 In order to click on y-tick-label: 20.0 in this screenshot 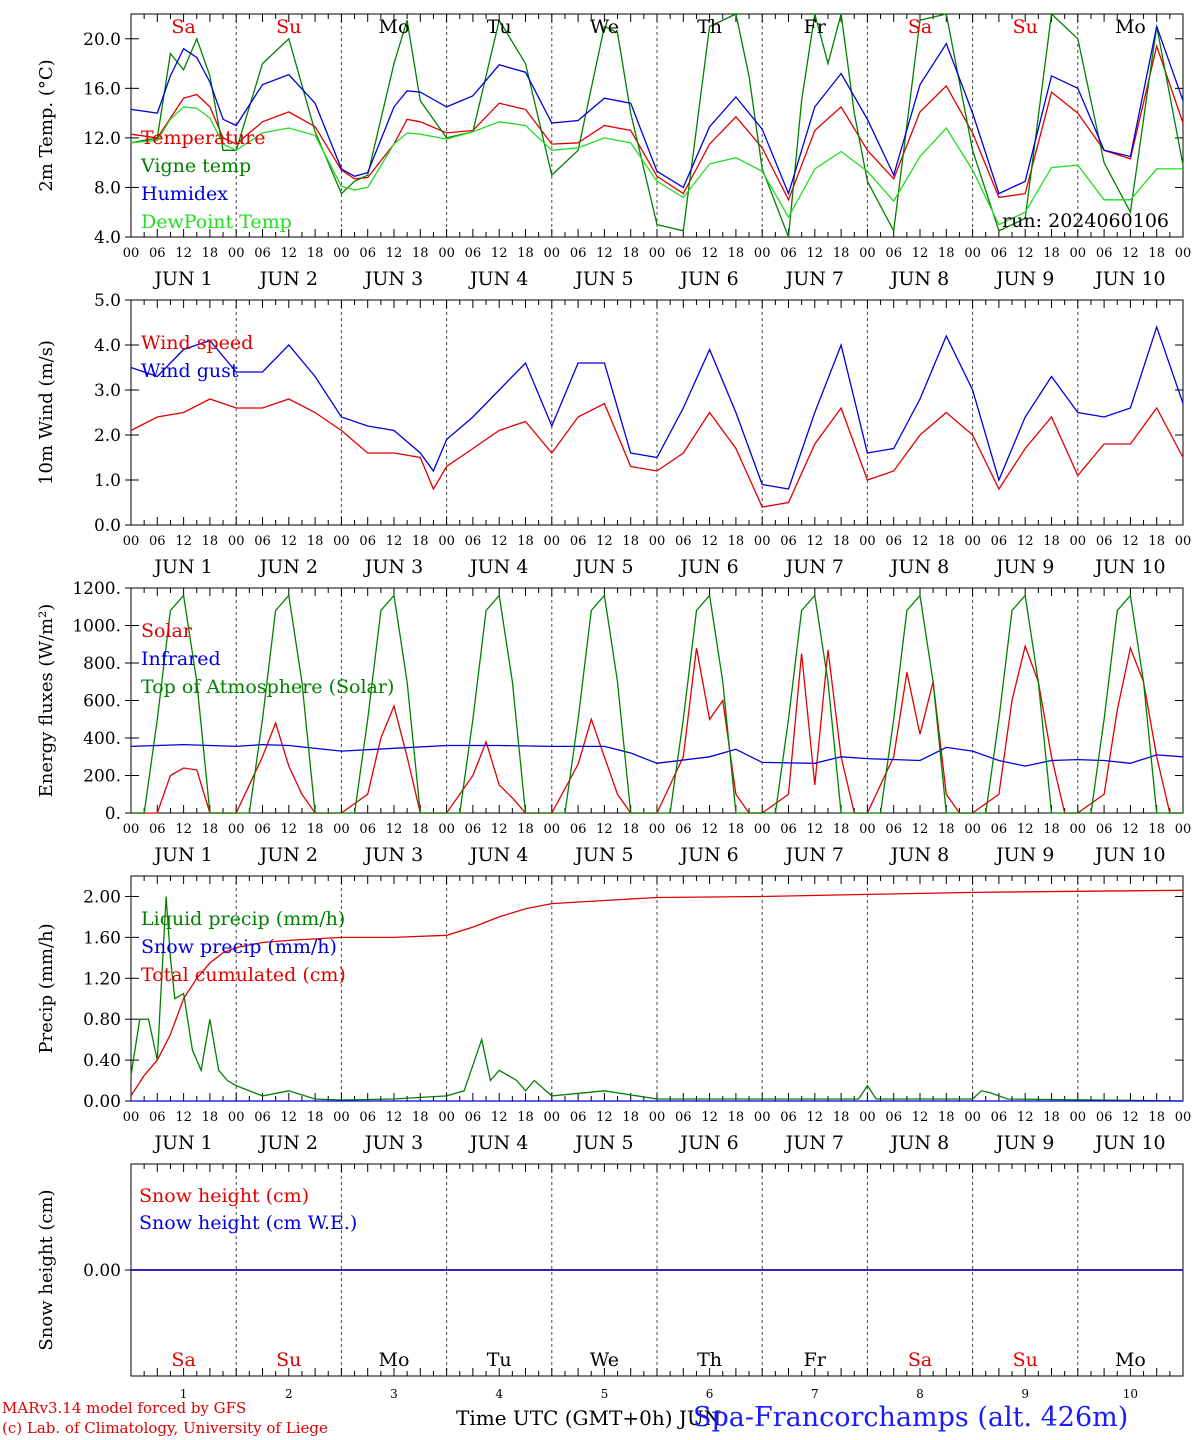, I will do `click(102, 40)`.